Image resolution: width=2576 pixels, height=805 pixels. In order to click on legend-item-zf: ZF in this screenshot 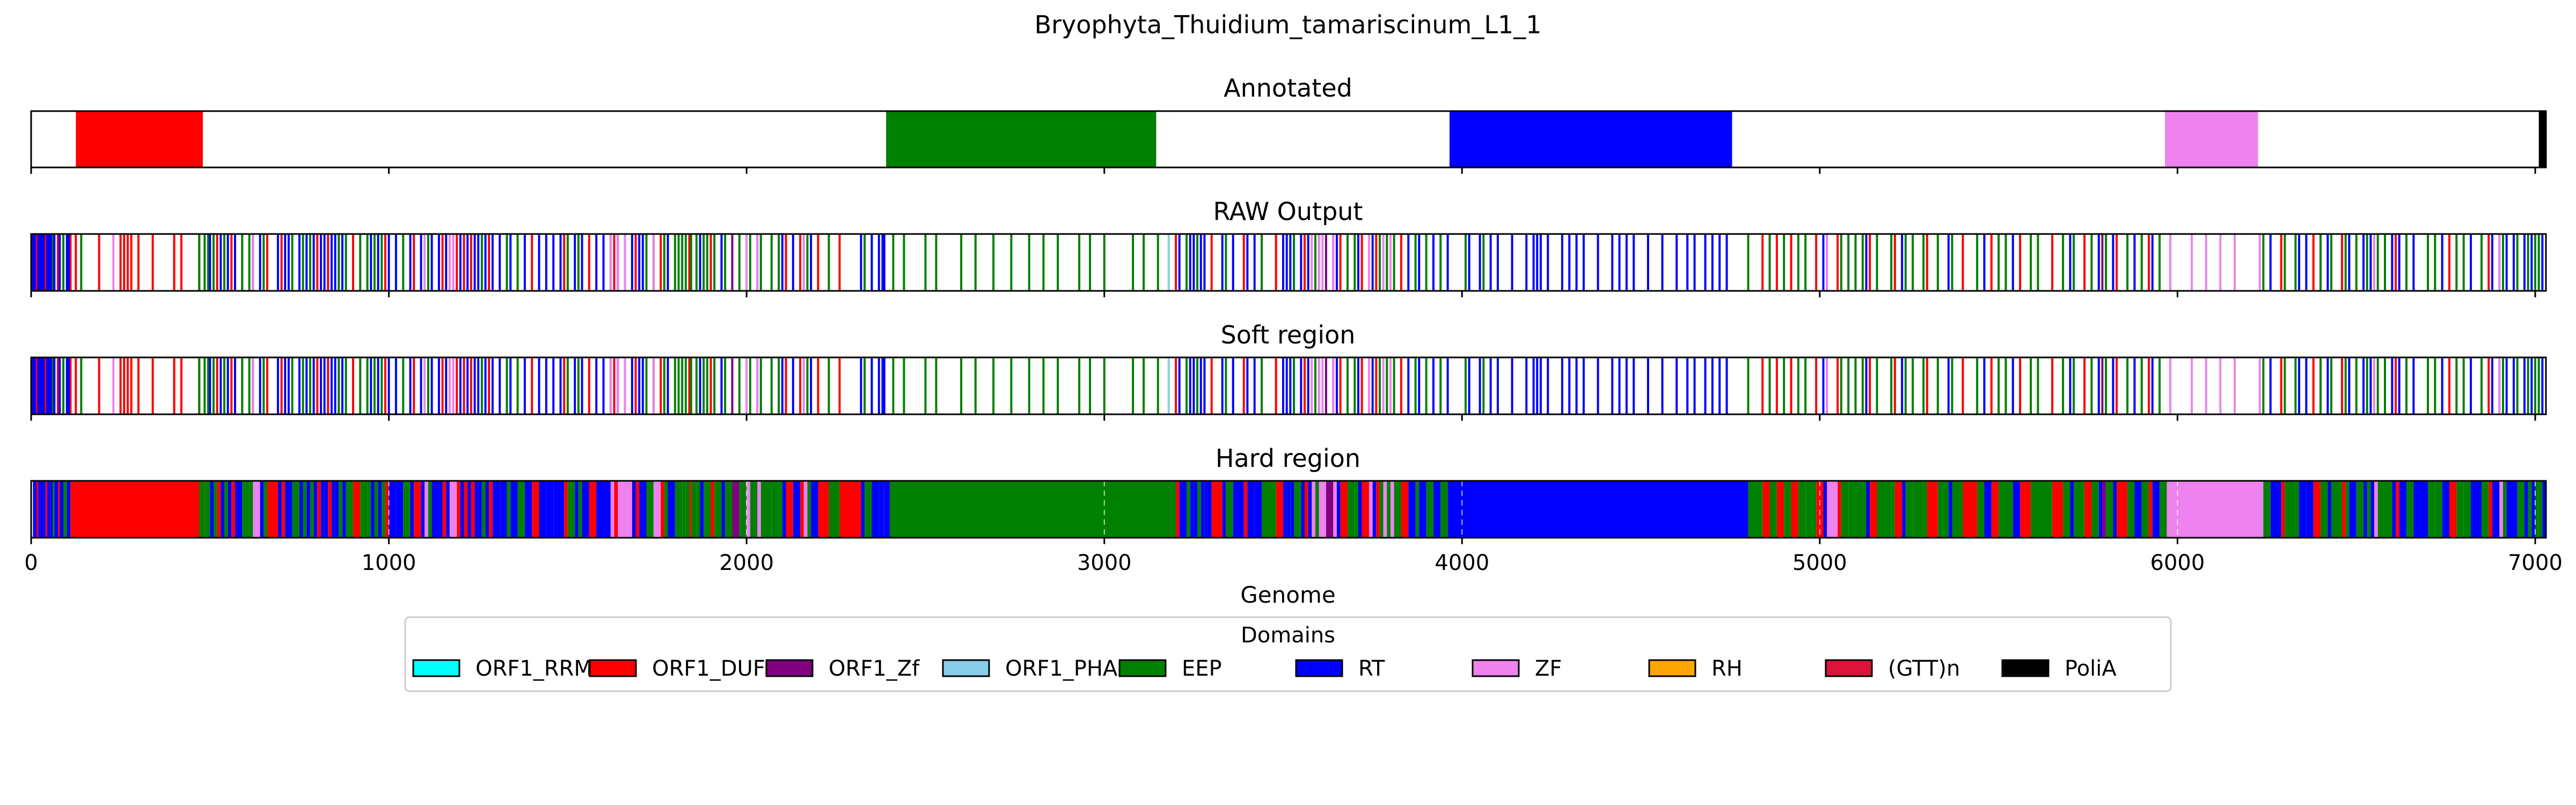, I will do `click(1517, 668)`.